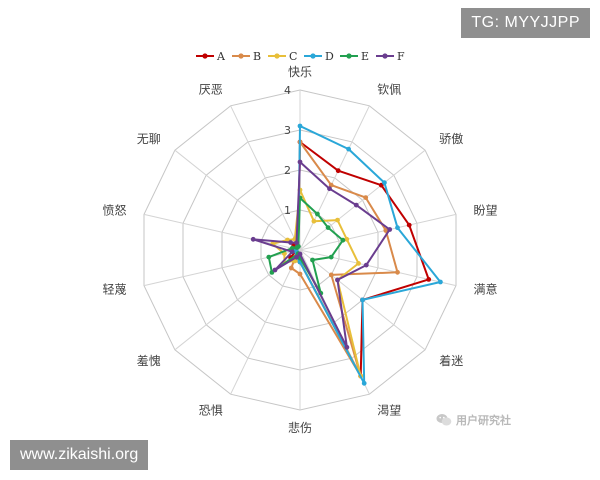  Describe the element at coordinates (211, 90) in the screenshot. I see `axis-label: 厌恶` at that location.